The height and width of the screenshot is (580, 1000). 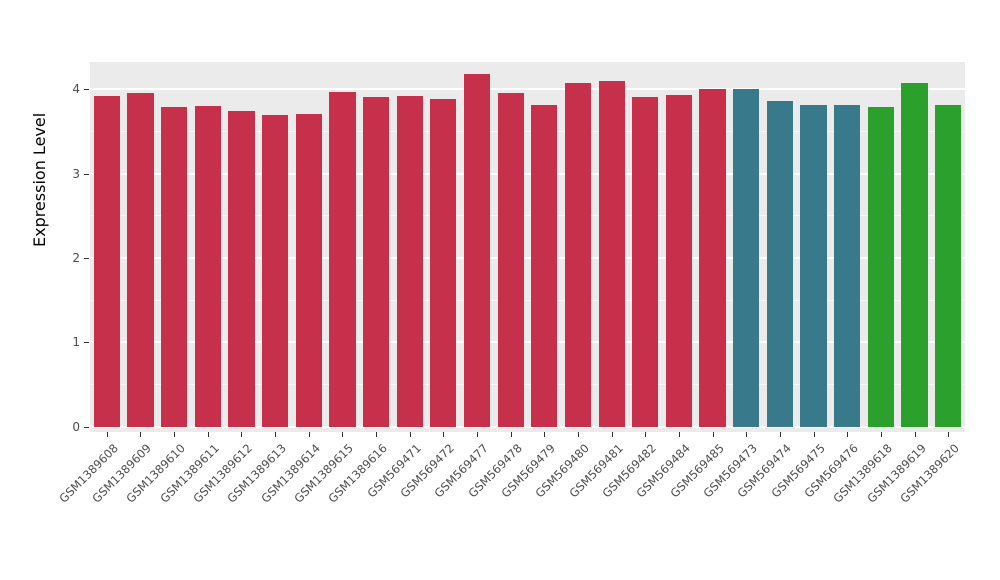 What do you see at coordinates (914, 255) in the screenshot?
I see `bar-GSM1389619` at bounding box center [914, 255].